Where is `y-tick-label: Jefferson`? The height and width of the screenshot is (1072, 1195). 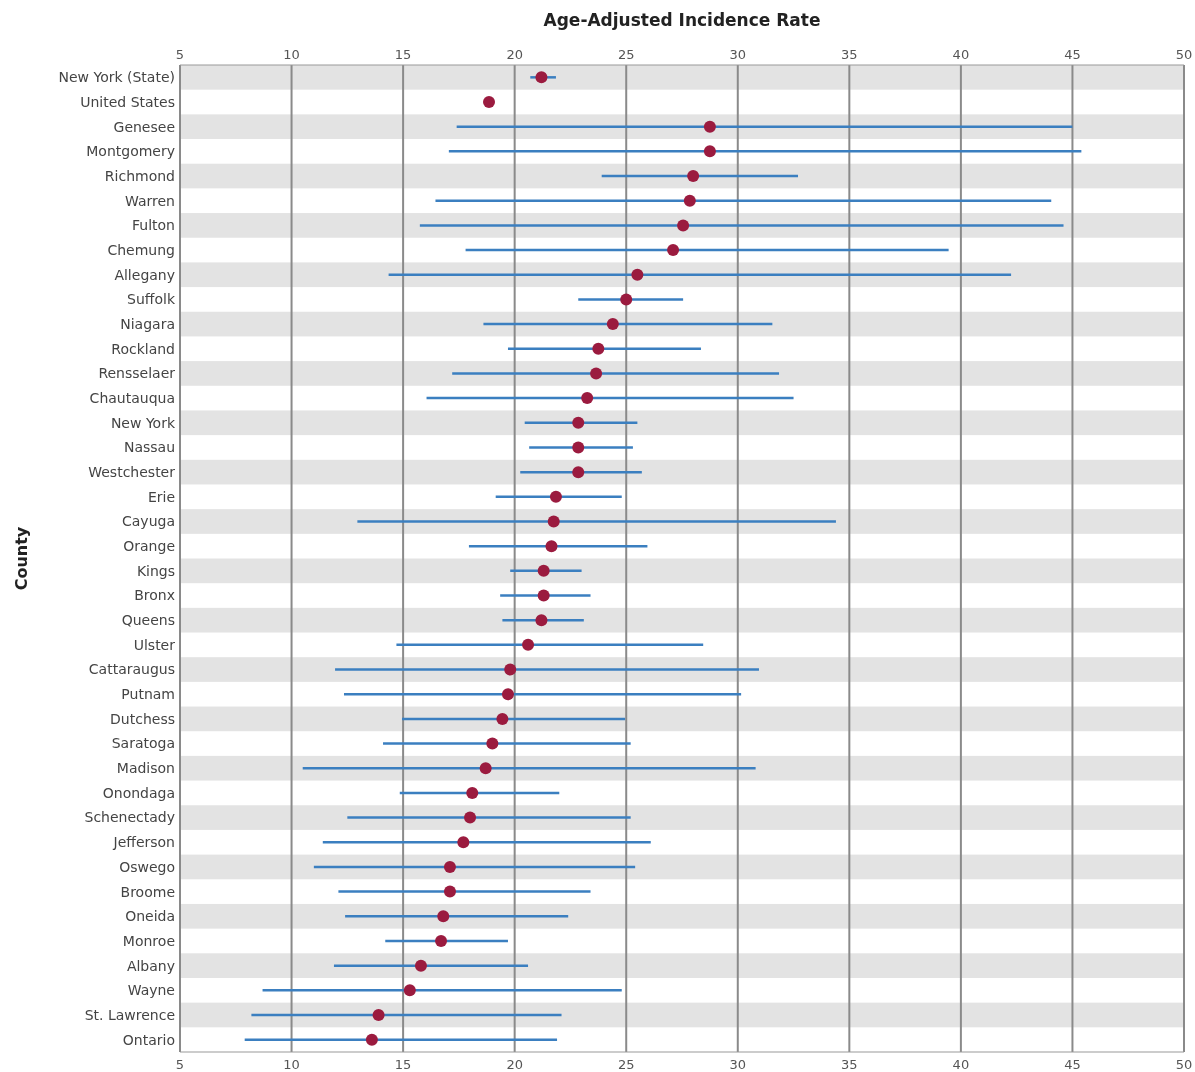 y-tick-label: Jefferson is located at coordinates (143, 842).